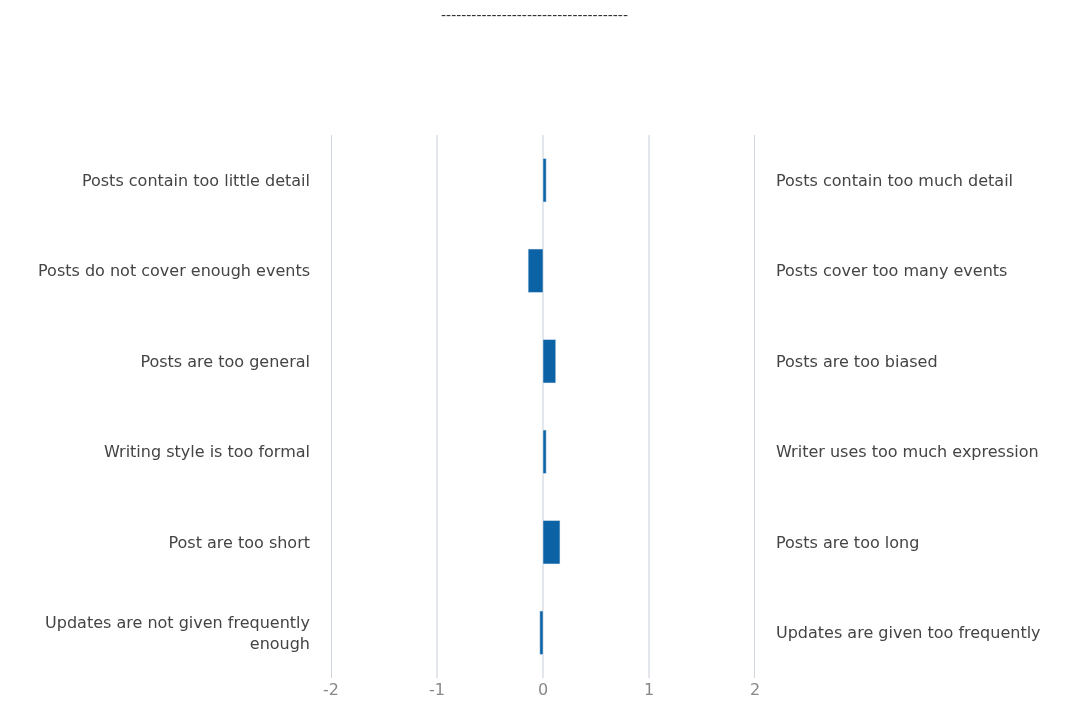 This screenshot has width=1069, height=711. Describe the element at coordinates (239, 542) in the screenshot. I see `y-tick-label: Post are too short` at that location.